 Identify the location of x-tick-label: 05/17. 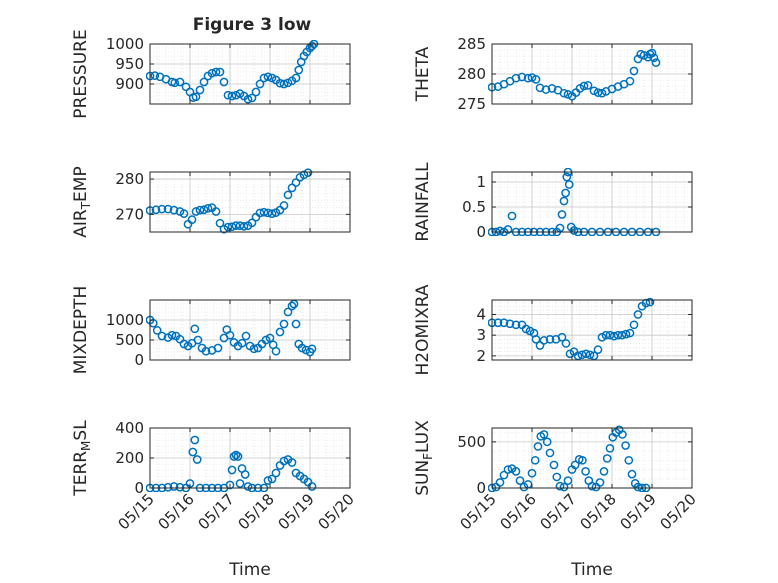
(558, 511).